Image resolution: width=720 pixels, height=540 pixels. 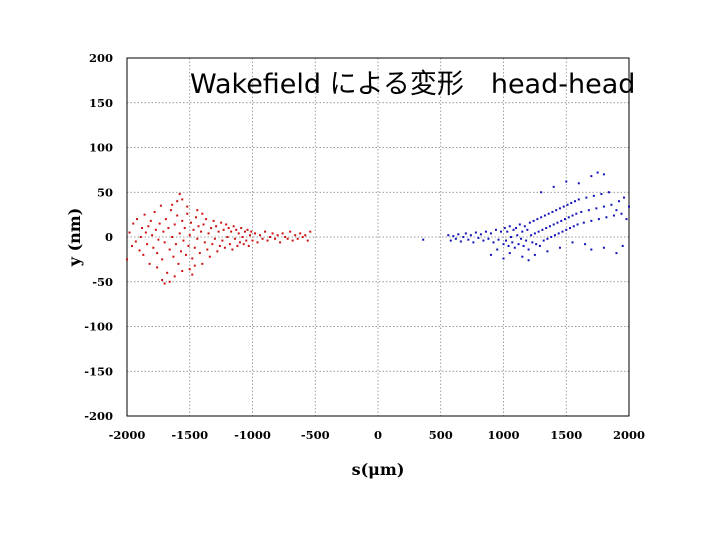 What do you see at coordinates (629, 435) in the screenshot?
I see `x-tick-label: 2000` at bounding box center [629, 435].